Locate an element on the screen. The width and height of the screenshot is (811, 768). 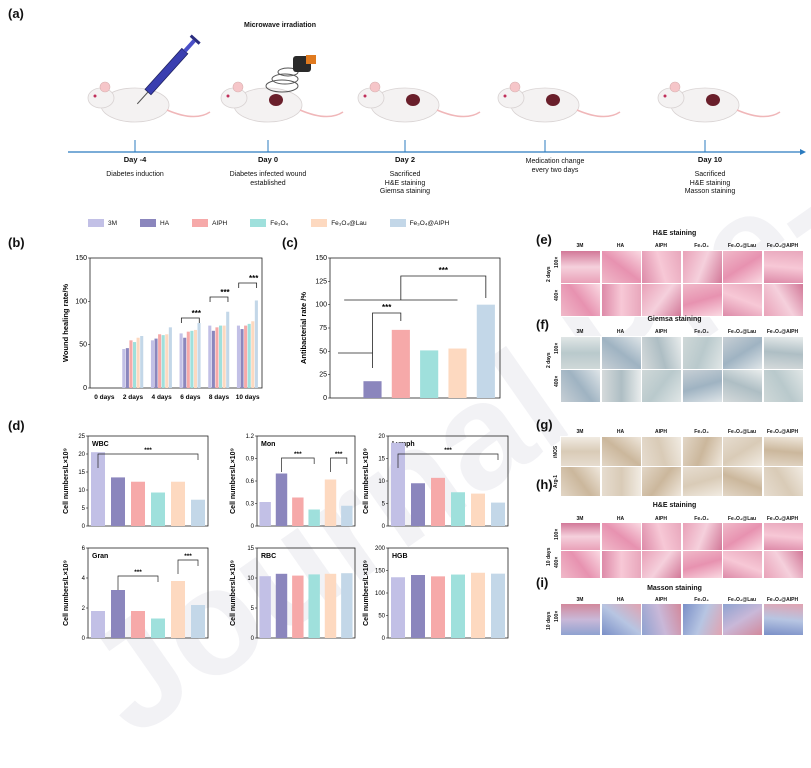
plot-frame is located at coordinates (148, 593).